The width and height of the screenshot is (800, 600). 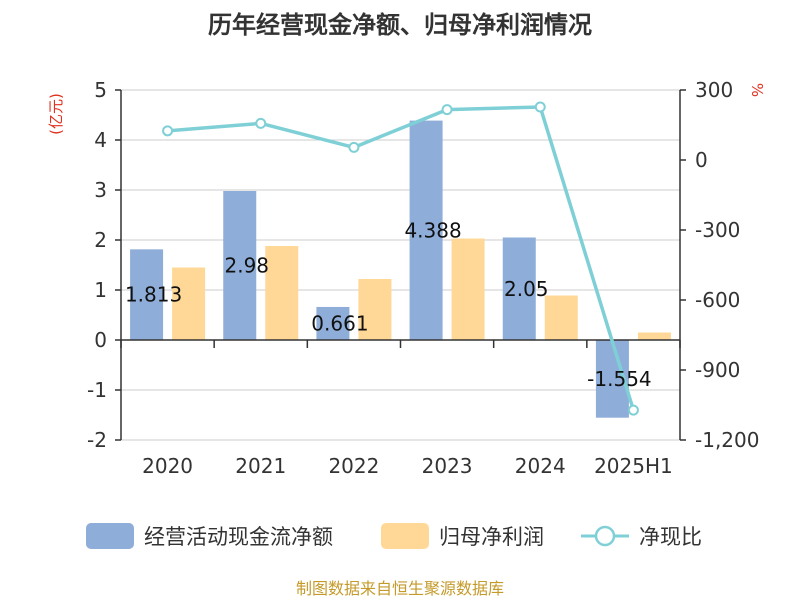 I want to click on left-tick-label: -2, so click(x=97, y=440).